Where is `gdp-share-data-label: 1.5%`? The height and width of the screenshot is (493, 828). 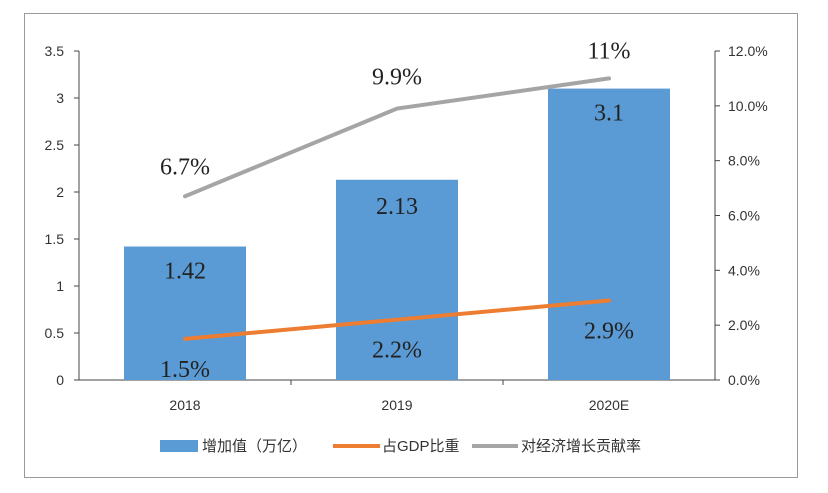
gdp-share-data-label: 1.5% is located at coordinates (185, 370).